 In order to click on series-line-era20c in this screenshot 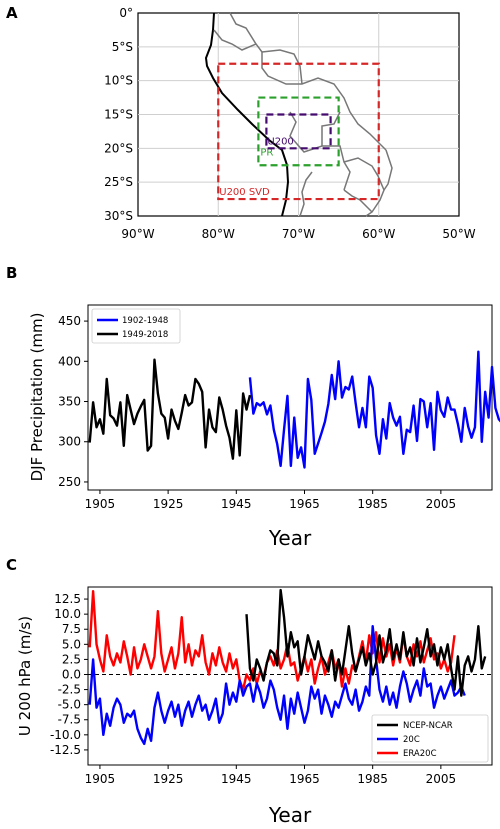, I will do `click(272, 640)`.